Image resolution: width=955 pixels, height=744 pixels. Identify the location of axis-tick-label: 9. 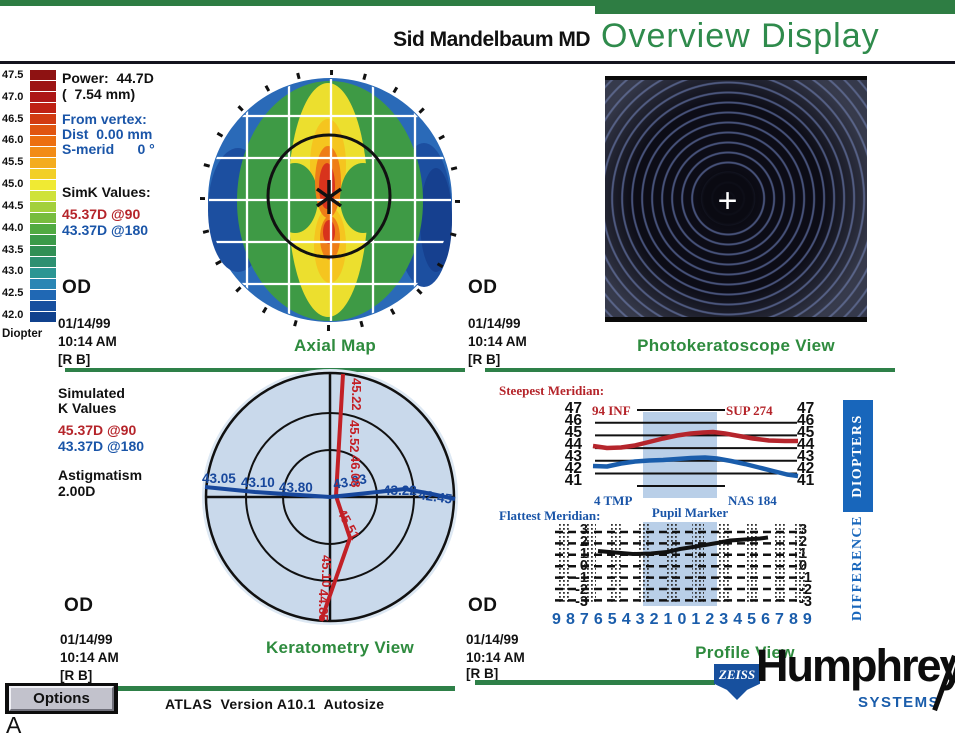
(807, 619).